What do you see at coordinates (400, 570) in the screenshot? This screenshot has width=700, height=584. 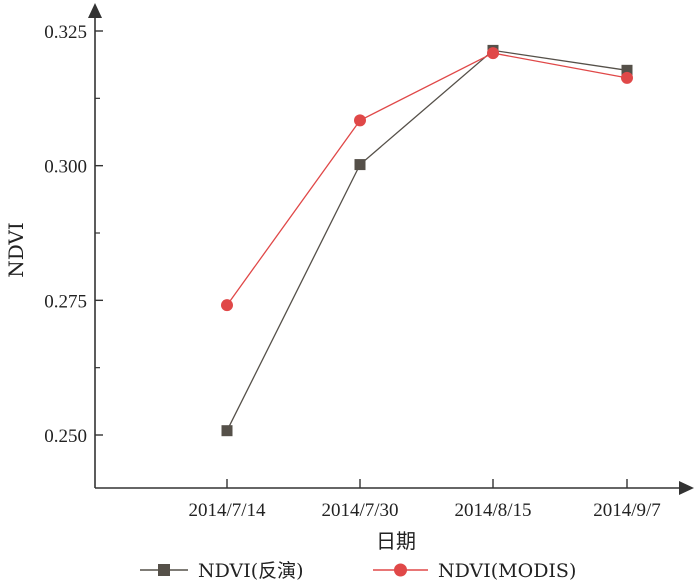 I see `legend-marker-circle` at bounding box center [400, 570].